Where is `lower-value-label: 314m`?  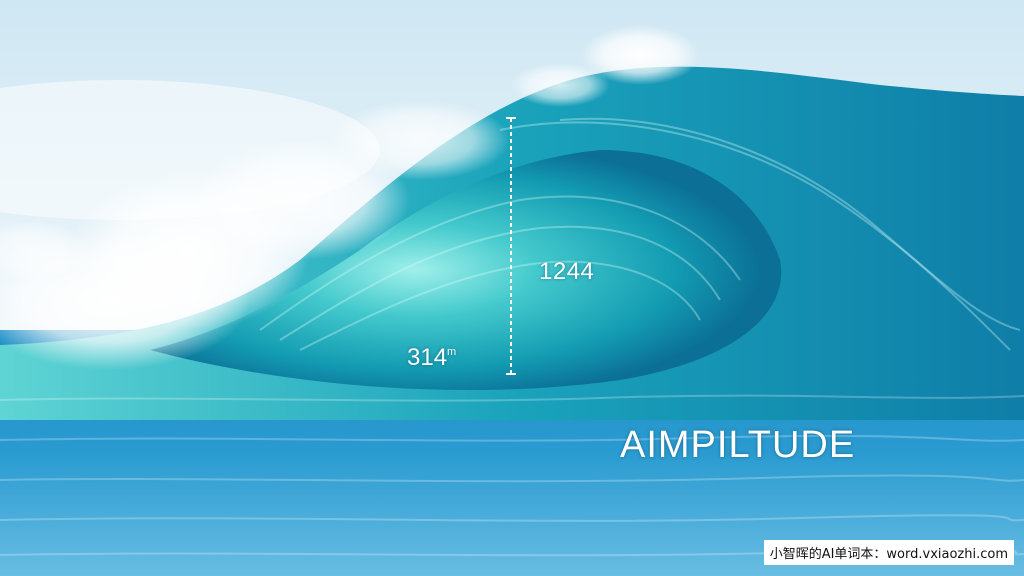
lower-value-label: 314m is located at coordinates (431, 358).